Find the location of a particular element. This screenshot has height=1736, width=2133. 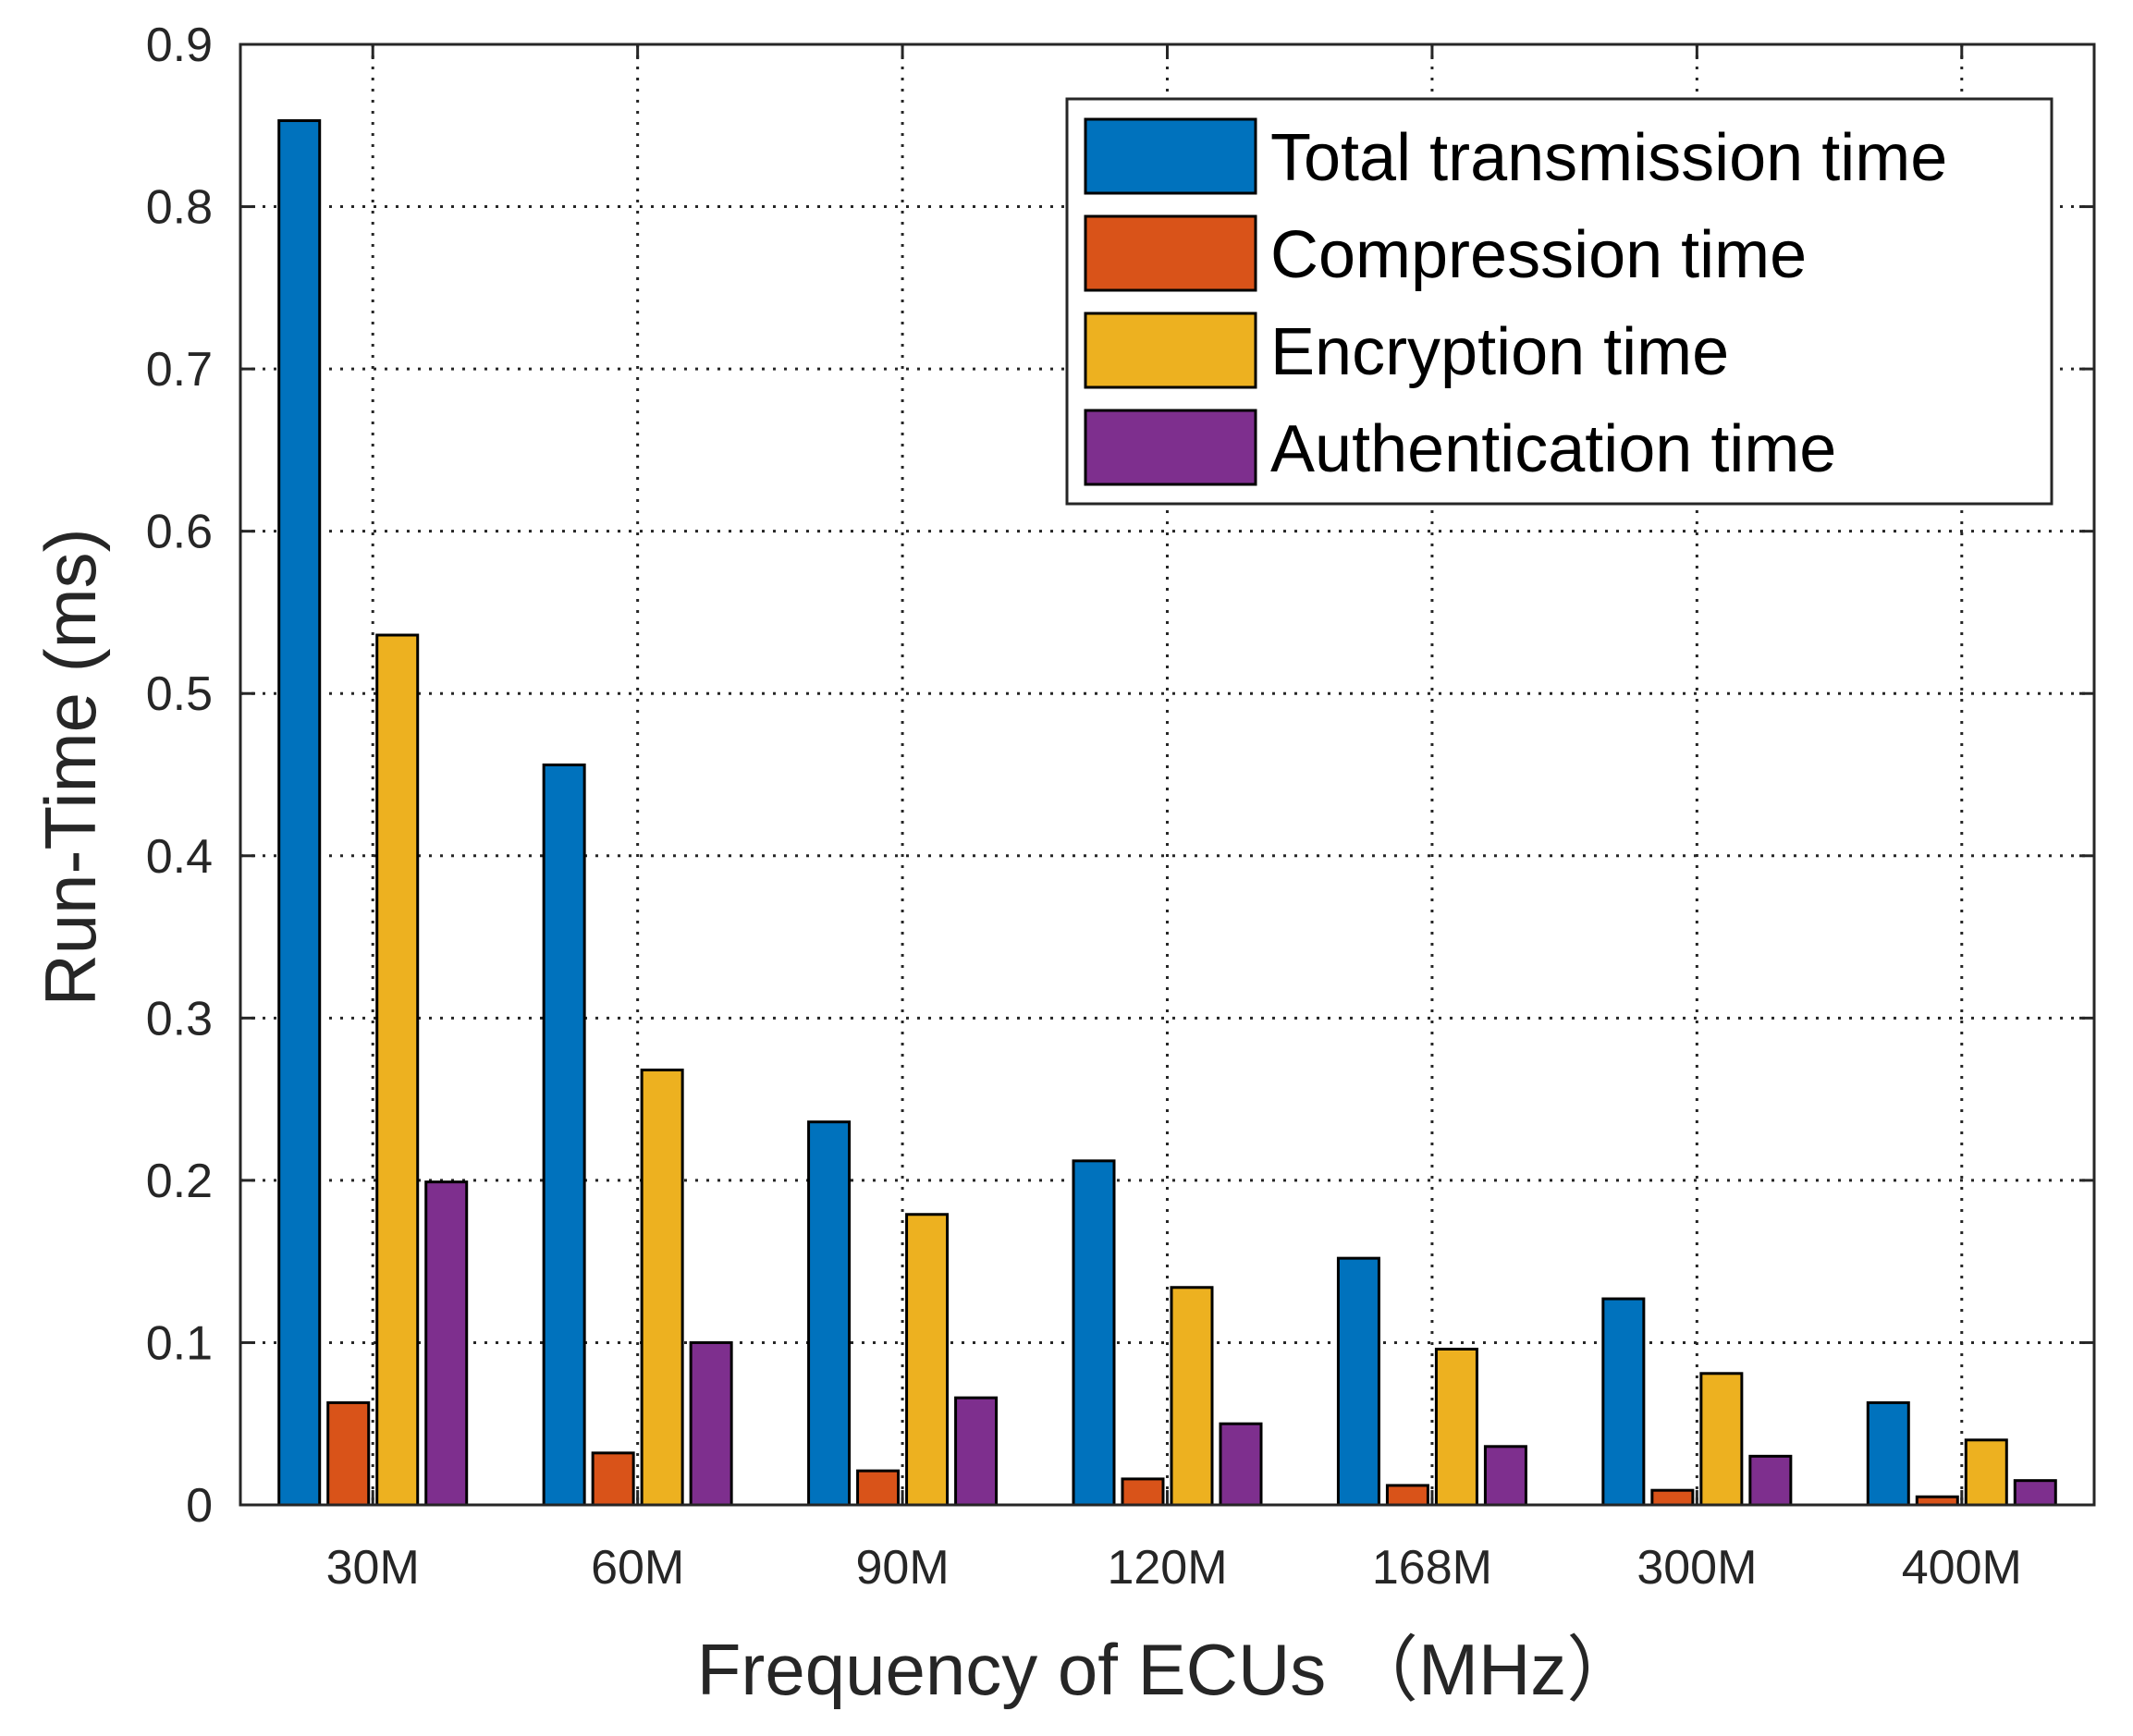

bar-total-transmission-time-400M is located at coordinates (1888, 1453).